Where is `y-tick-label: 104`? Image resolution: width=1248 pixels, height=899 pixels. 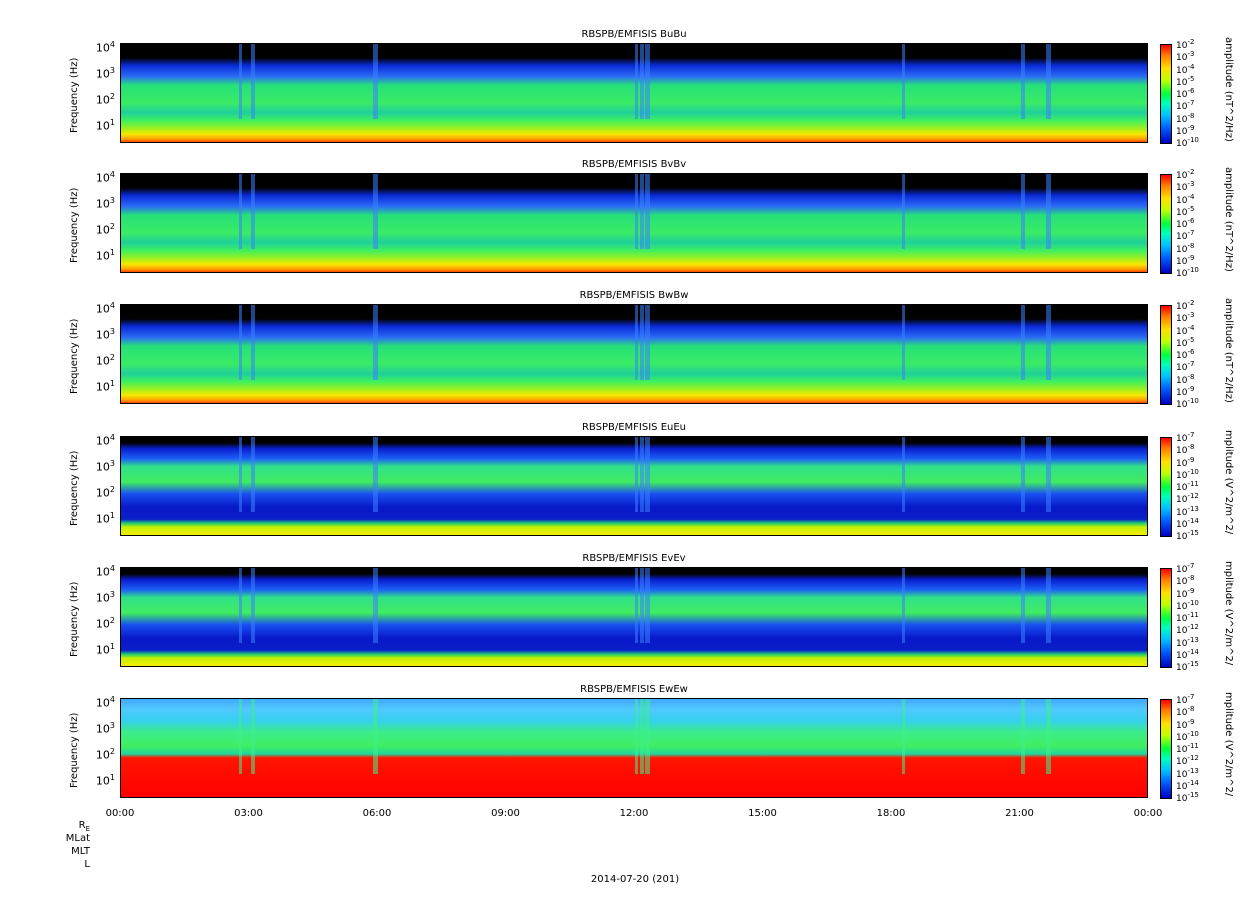 y-tick-label: 104 is located at coordinates (105, 571).